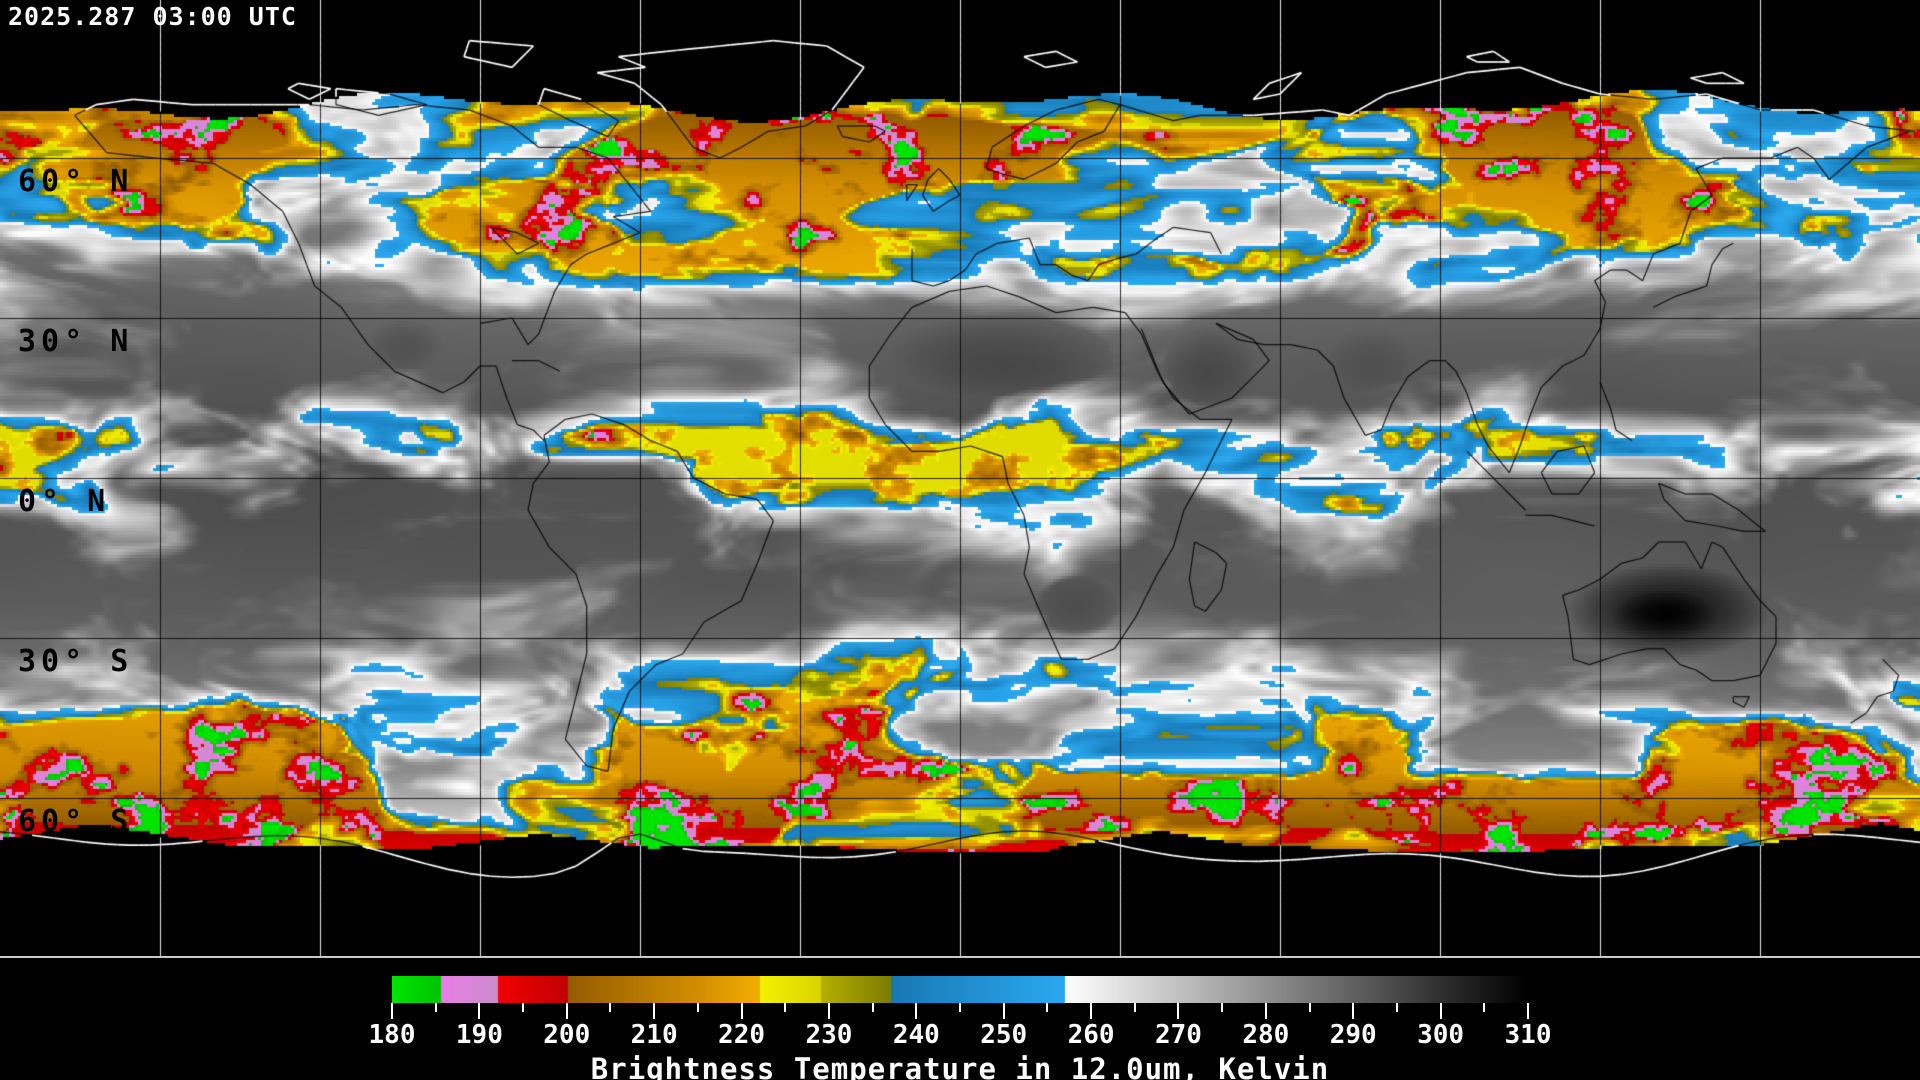  I want to click on colorbar-tick-label: 270, so click(1178, 1035).